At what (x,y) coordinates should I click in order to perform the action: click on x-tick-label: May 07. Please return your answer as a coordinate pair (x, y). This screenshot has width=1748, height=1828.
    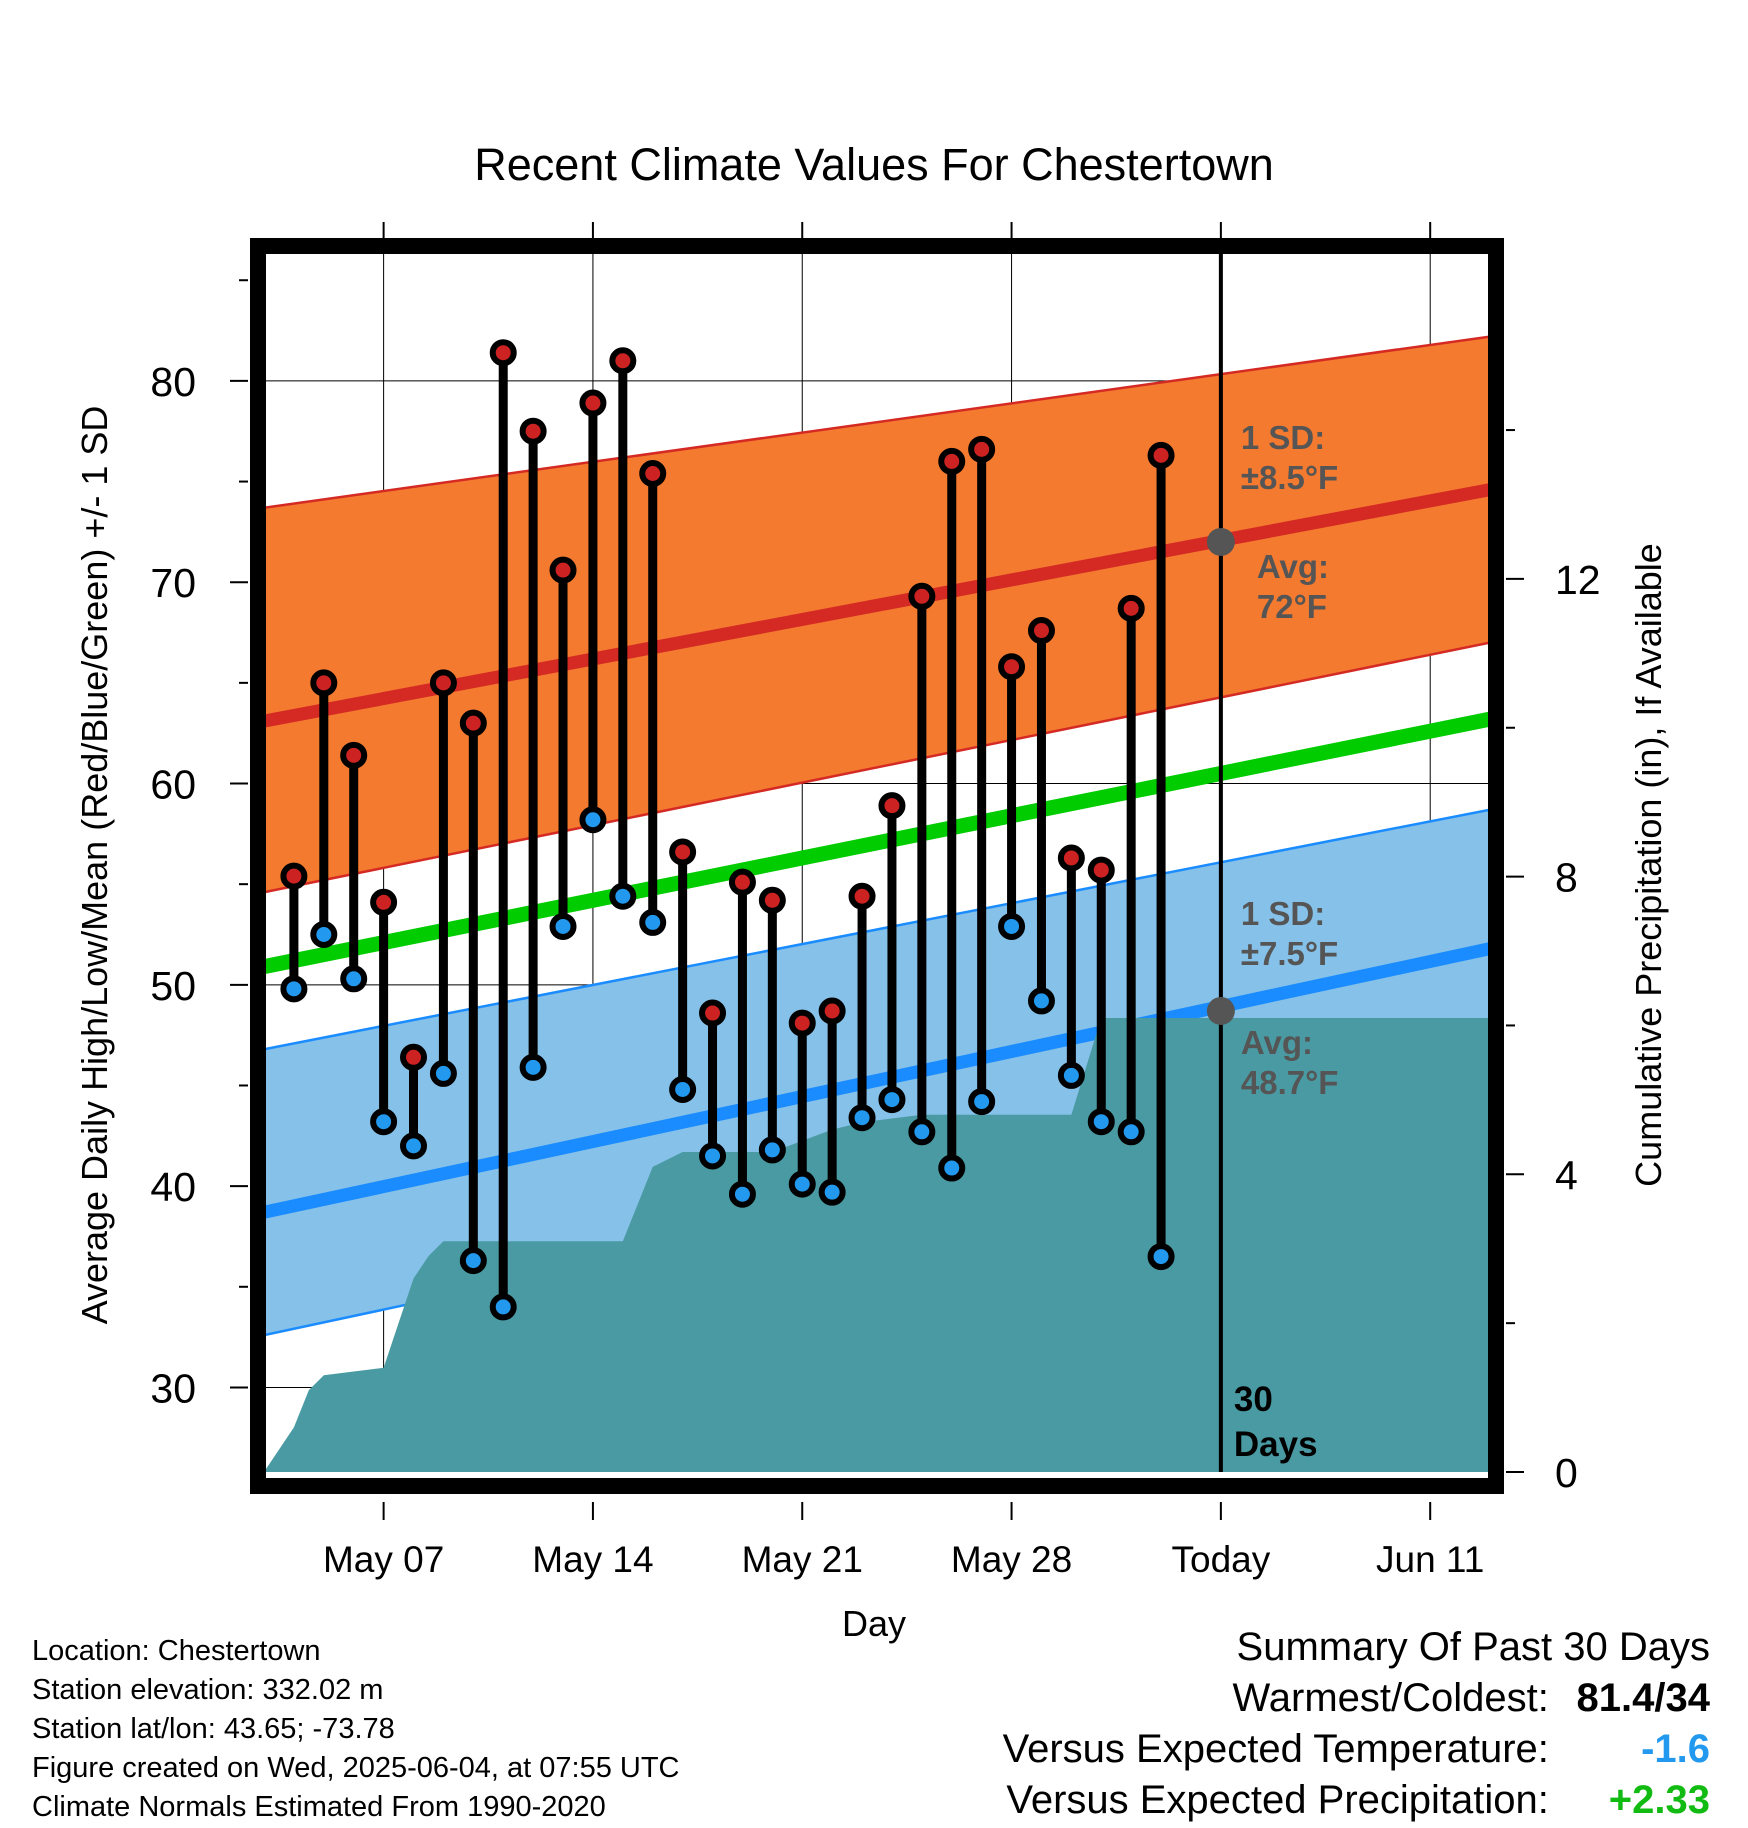
    Looking at the image, I should click on (383, 1559).